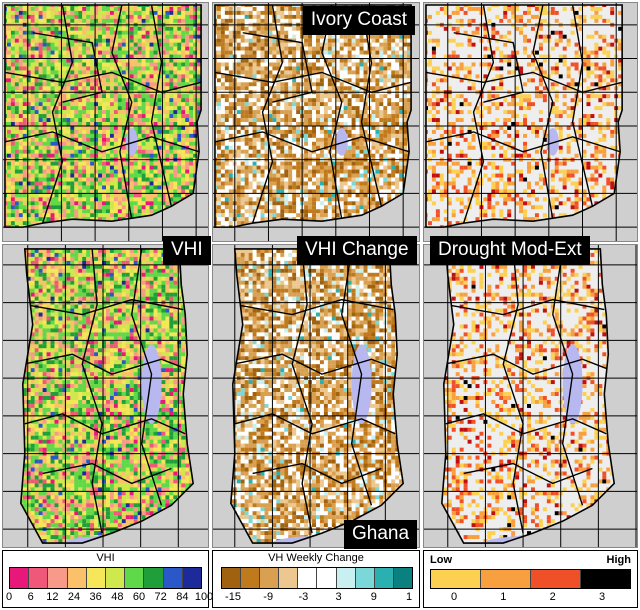  Describe the element at coordinates (117, 597) in the screenshot. I see `legend-tick-label: 48` at that location.